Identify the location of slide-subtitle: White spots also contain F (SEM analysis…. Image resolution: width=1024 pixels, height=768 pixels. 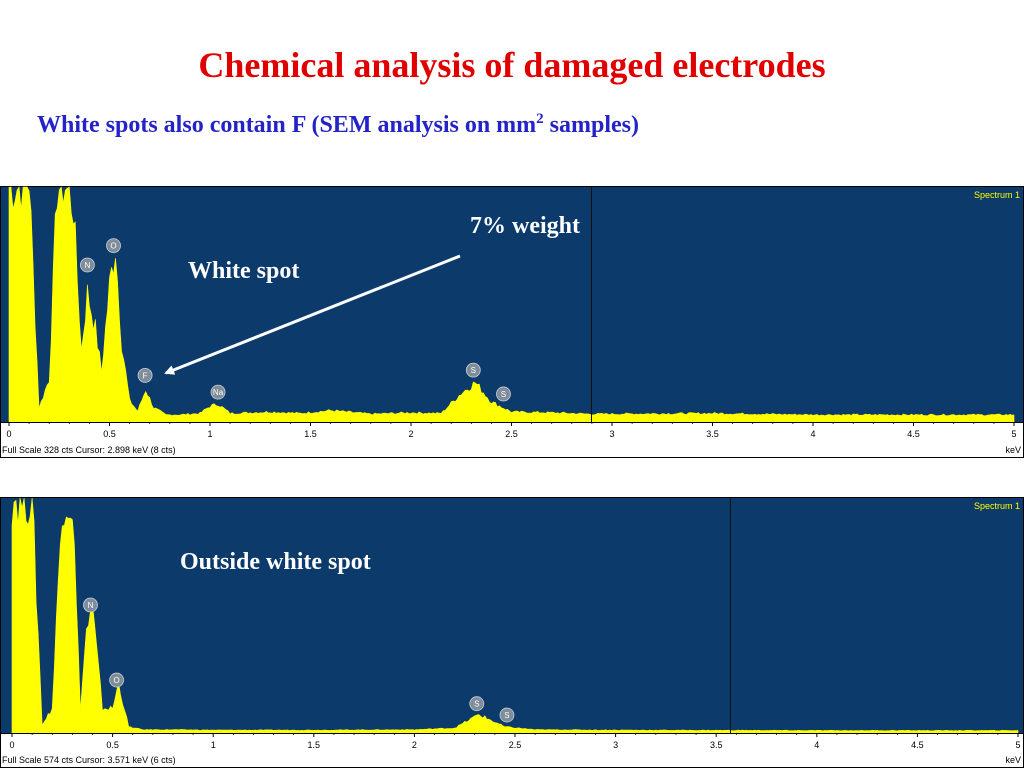
(338, 125).